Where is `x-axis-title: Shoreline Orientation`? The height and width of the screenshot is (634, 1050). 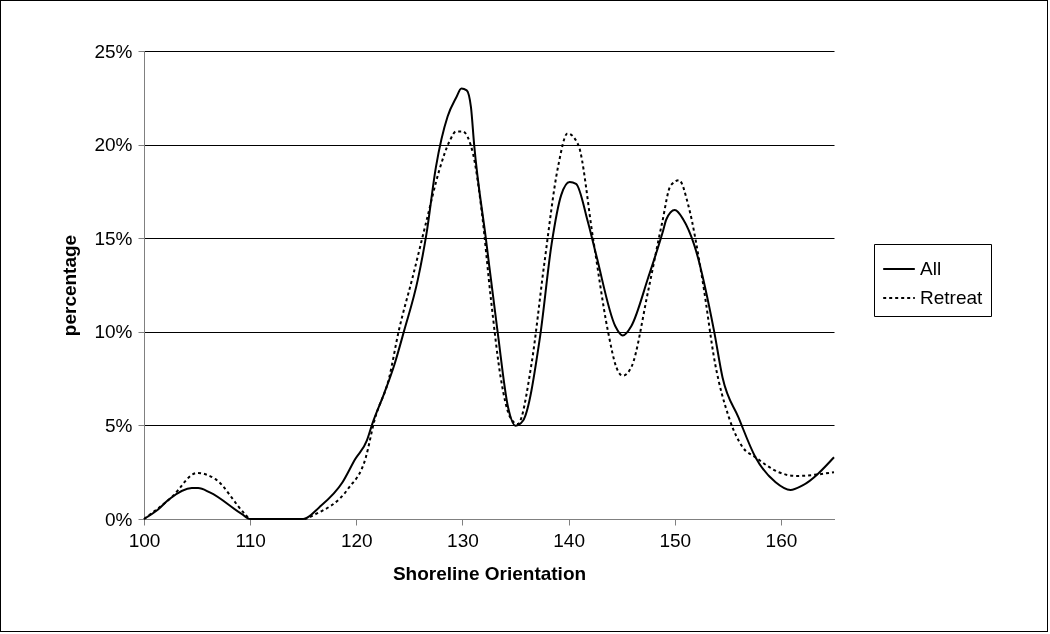
x-axis-title: Shoreline Orientation is located at coordinates (489, 573).